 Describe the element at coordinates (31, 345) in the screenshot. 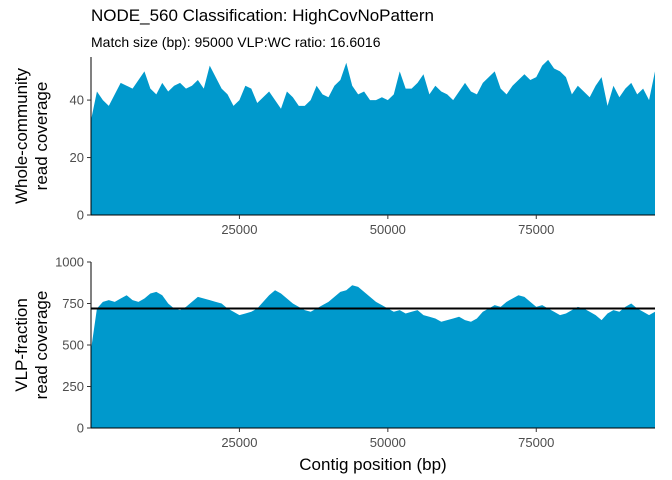

I see `panel-2-y-axis-title: VLP-fractionread coverage` at that location.